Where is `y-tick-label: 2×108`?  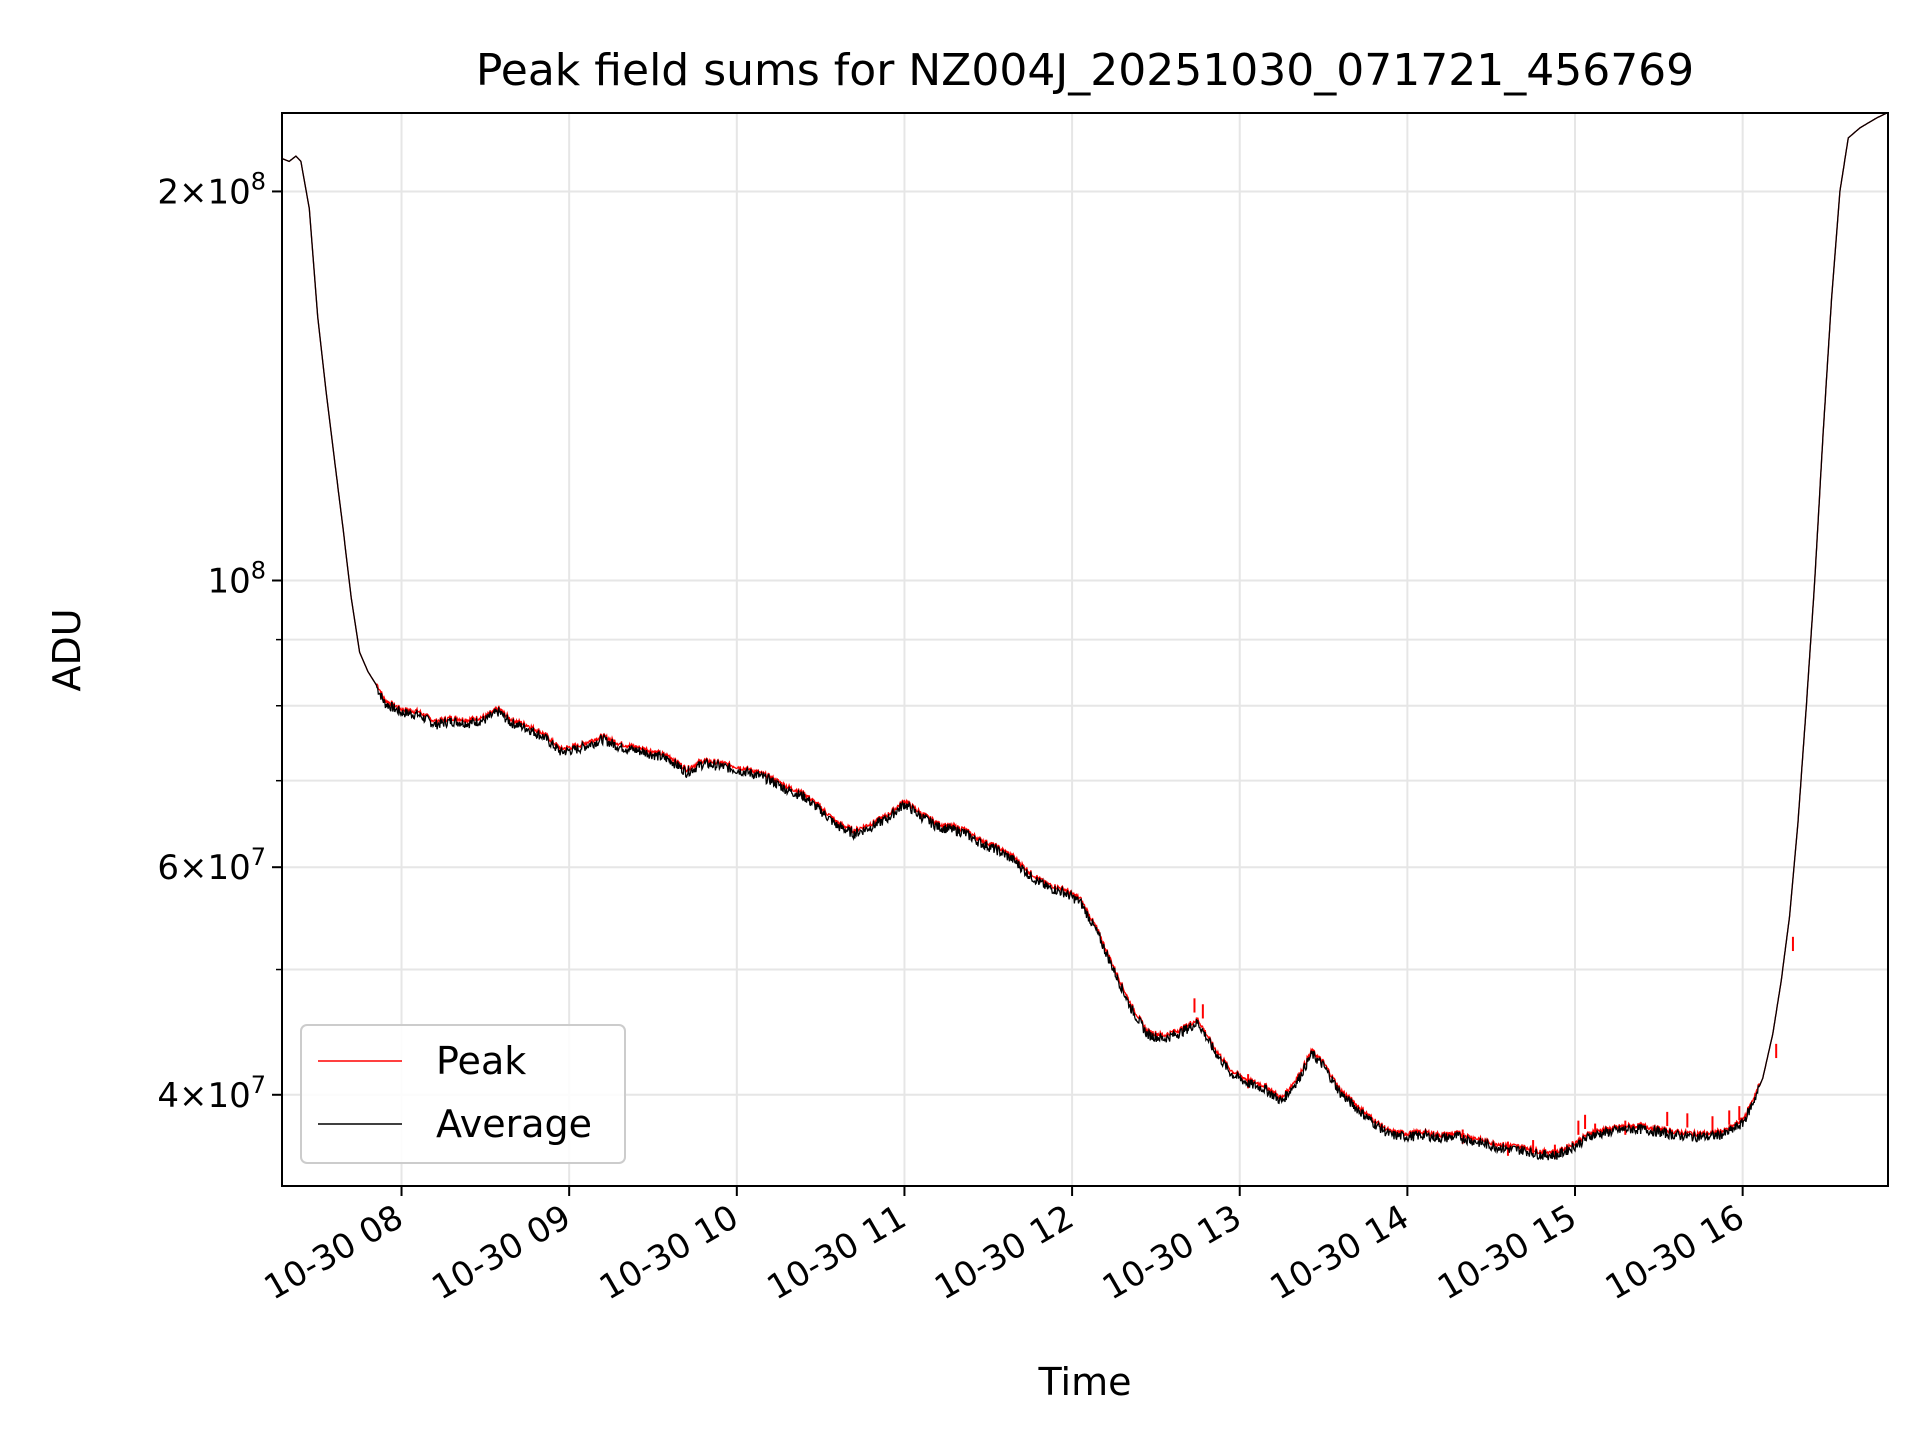 y-tick-label: 2×108 is located at coordinates (211, 189).